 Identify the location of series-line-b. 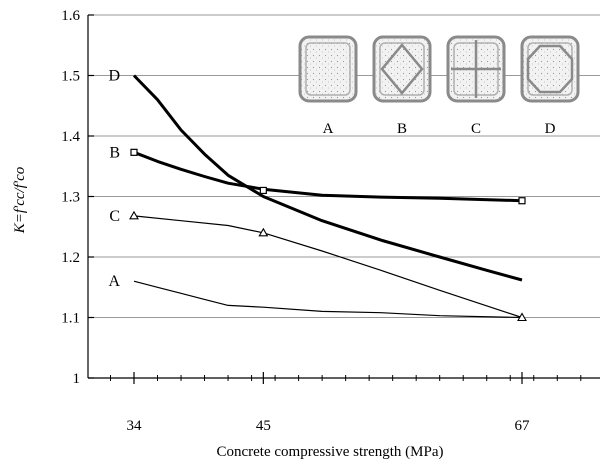
(328, 176).